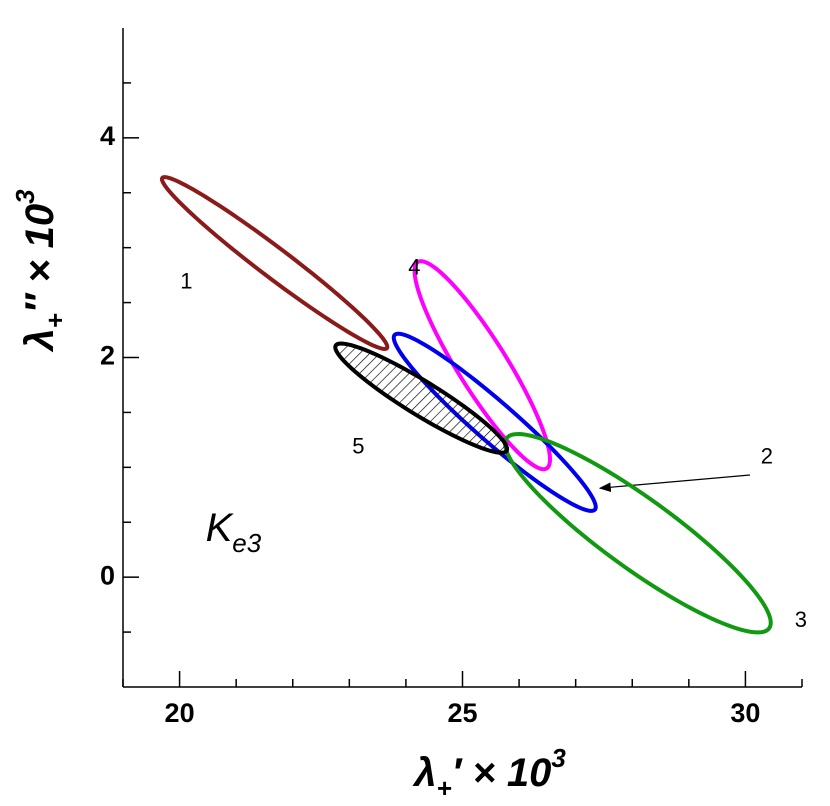  What do you see at coordinates (107, 575) in the screenshot?
I see `y-tick-label: 0` at bounding box center [107, 575].